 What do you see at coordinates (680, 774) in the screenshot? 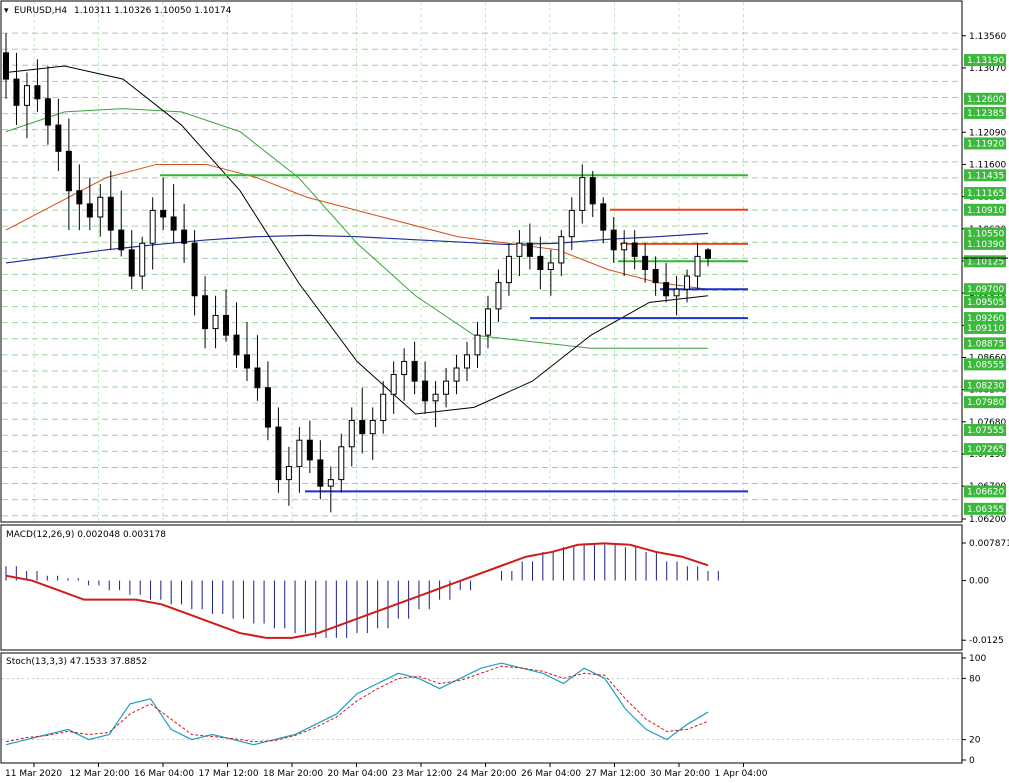
I see `time-label: 30 Mar 20:00` at bounding box center [680, 774].